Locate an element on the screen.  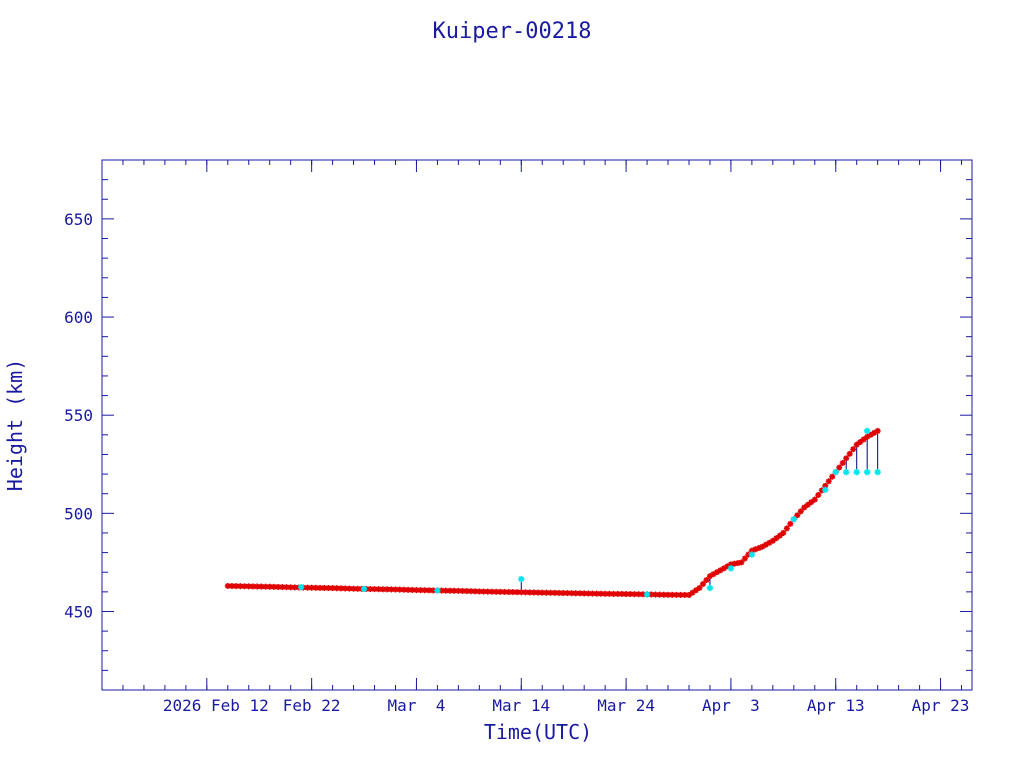
x-tick-label: Mar 24 is located at coordinates (626, 705).